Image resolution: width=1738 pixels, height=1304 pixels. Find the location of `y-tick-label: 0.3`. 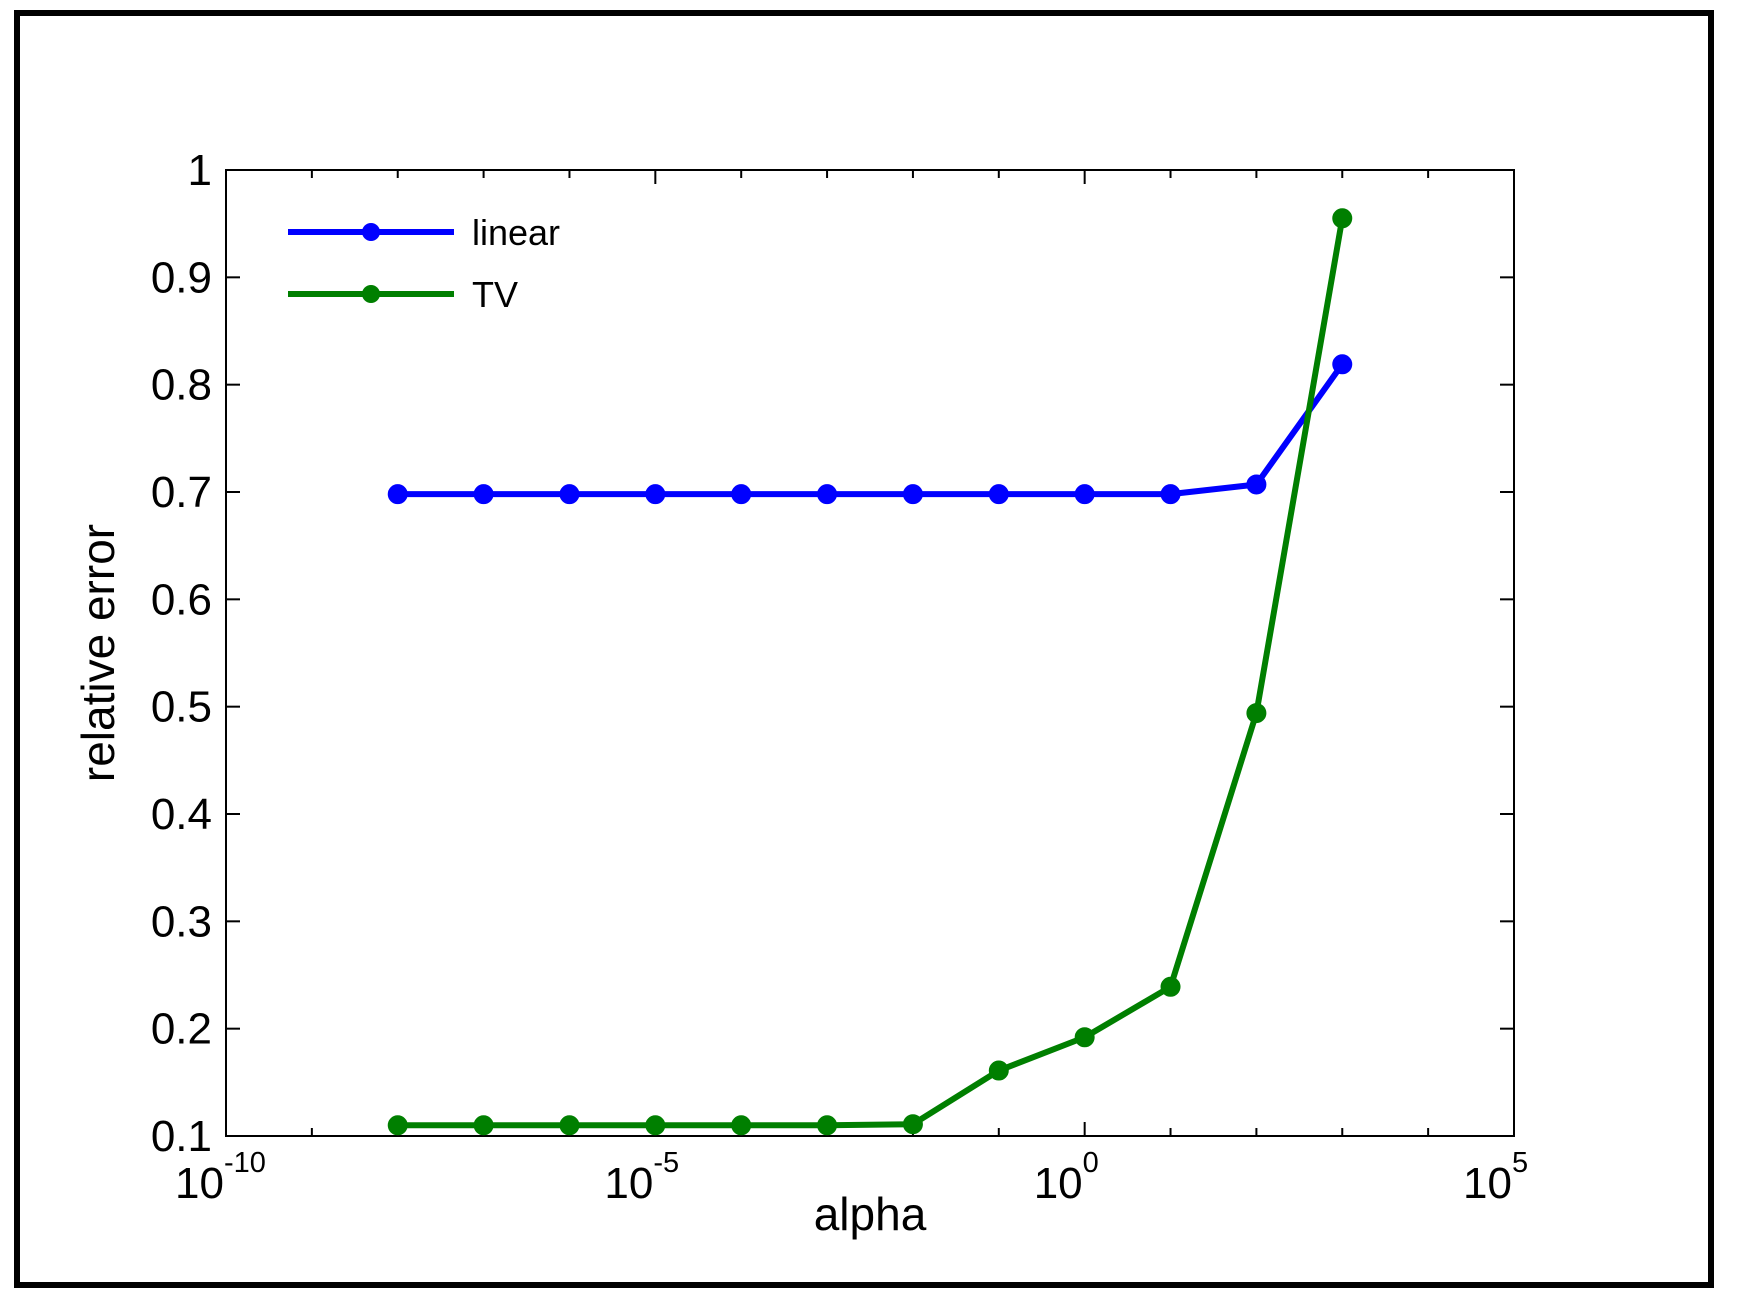

y-tick-label: 0.3 is located at coordinates (181, 921).